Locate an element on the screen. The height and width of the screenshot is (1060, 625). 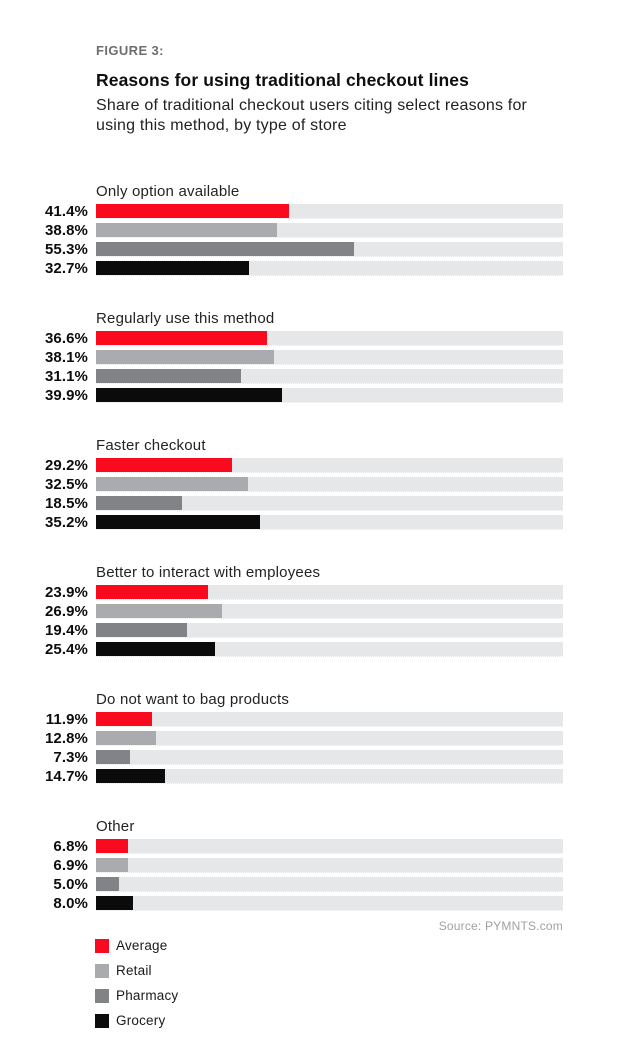
bar-row-pharmacy: 7.3% is located at coordinates (296, 757).